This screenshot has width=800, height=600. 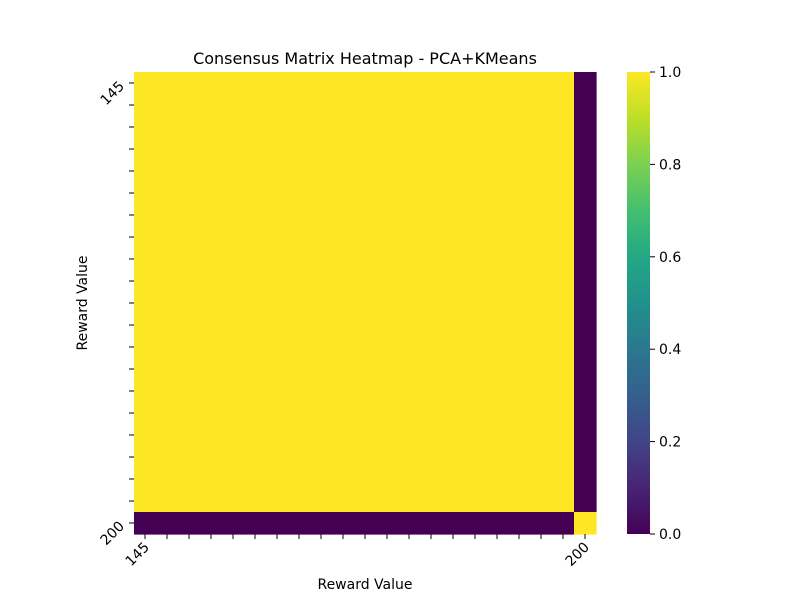 I want to click on y-axis-ticks: 145 200, so click(x=116, y=314).